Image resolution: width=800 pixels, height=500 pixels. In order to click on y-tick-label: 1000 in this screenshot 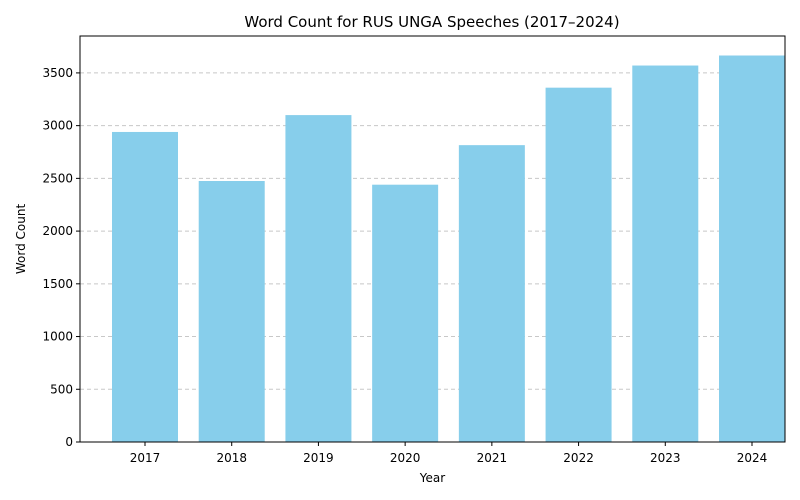, I will do `click(57, 337)`.